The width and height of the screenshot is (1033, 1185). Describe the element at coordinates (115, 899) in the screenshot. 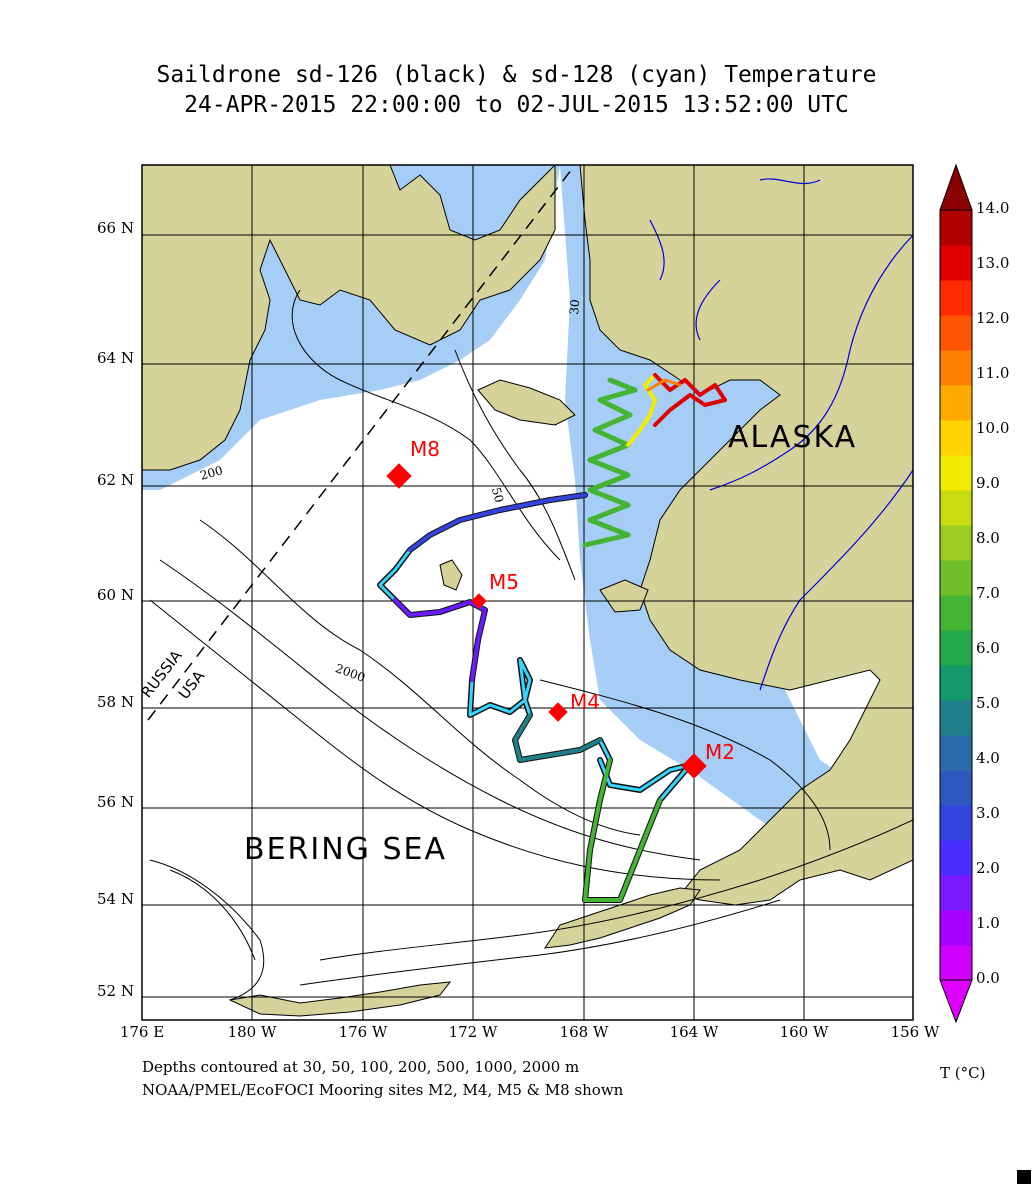

I see `lat-label-54: 54 N` at that location.